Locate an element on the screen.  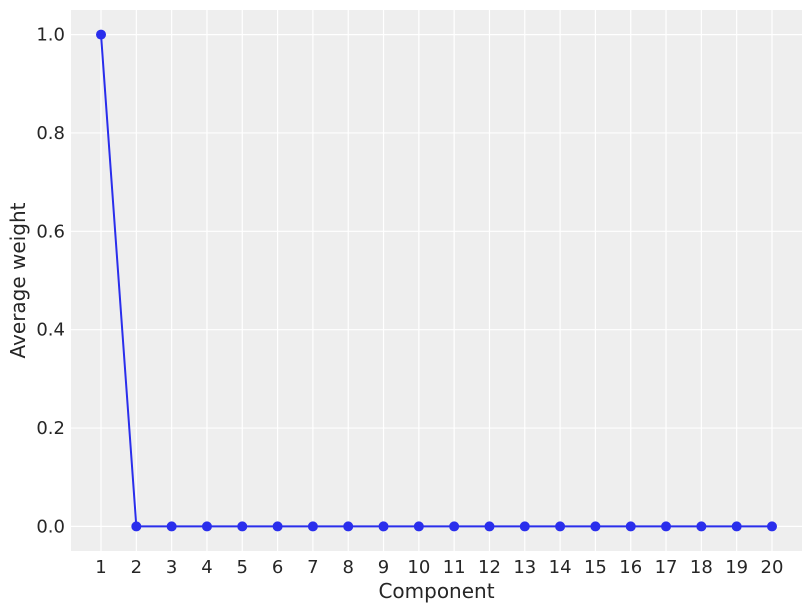
y-axis-label: Average weight is located at coordinates (18, 280).